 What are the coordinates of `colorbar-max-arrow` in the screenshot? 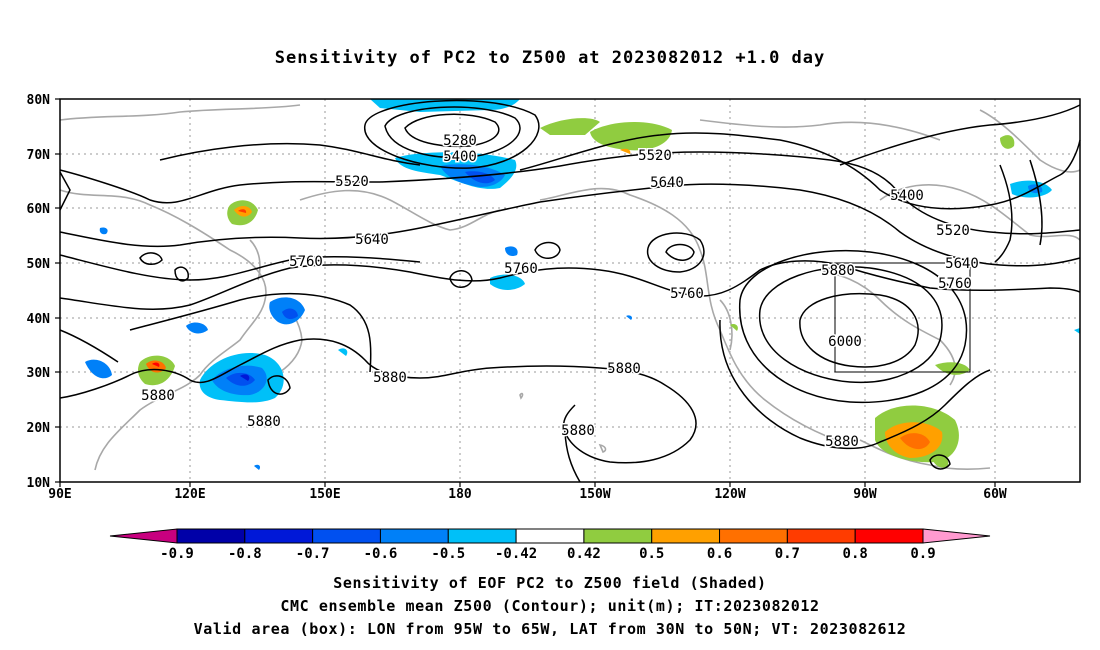 It's located at (956, 536).